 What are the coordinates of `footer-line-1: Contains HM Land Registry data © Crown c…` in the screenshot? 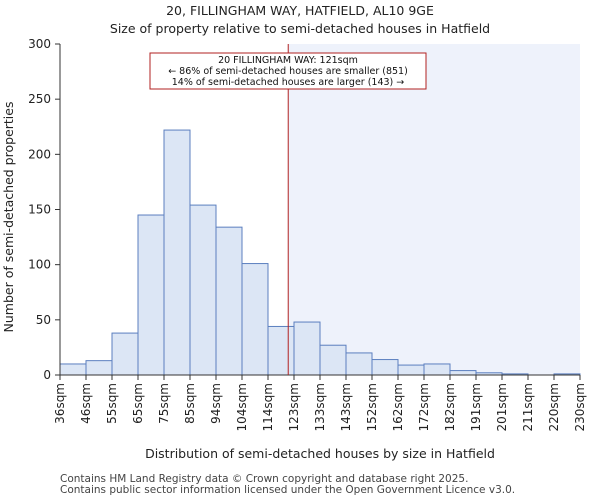 It's located at (264, 479).